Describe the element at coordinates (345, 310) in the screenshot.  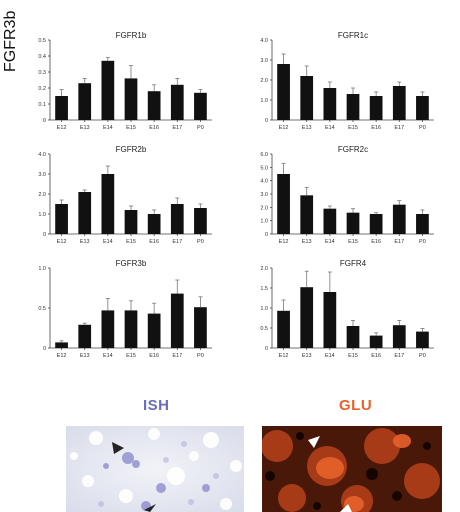
I see `chart-fgfr4: FGFR4 0 0.5 1.0 1.5 2.0 E12 E13 E14 E15 E16 E17 P0` at that location.